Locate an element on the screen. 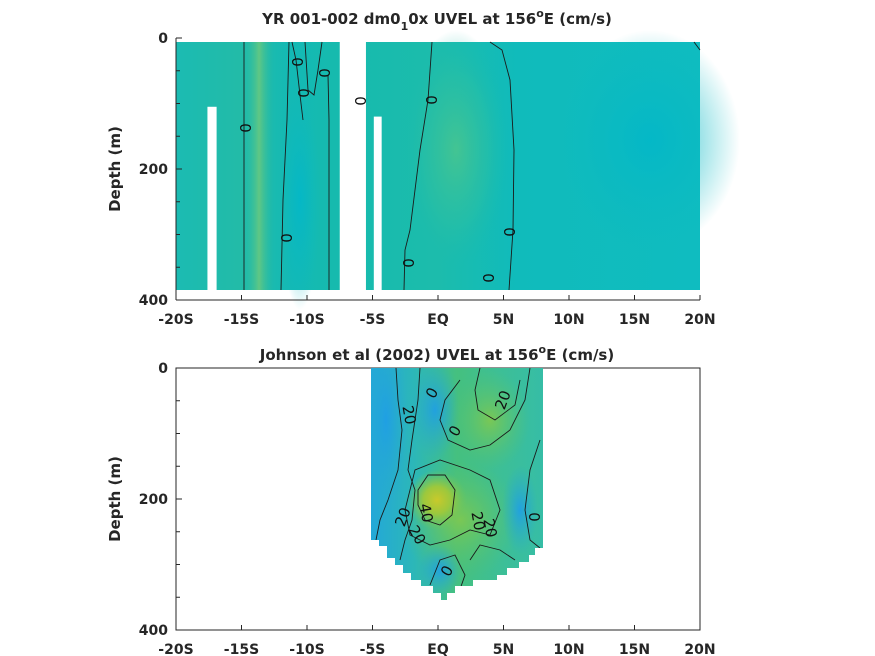 This screenshot has width=875, height=656. bottom-x-tick-label: 10N is located at coordinates (568, 649).